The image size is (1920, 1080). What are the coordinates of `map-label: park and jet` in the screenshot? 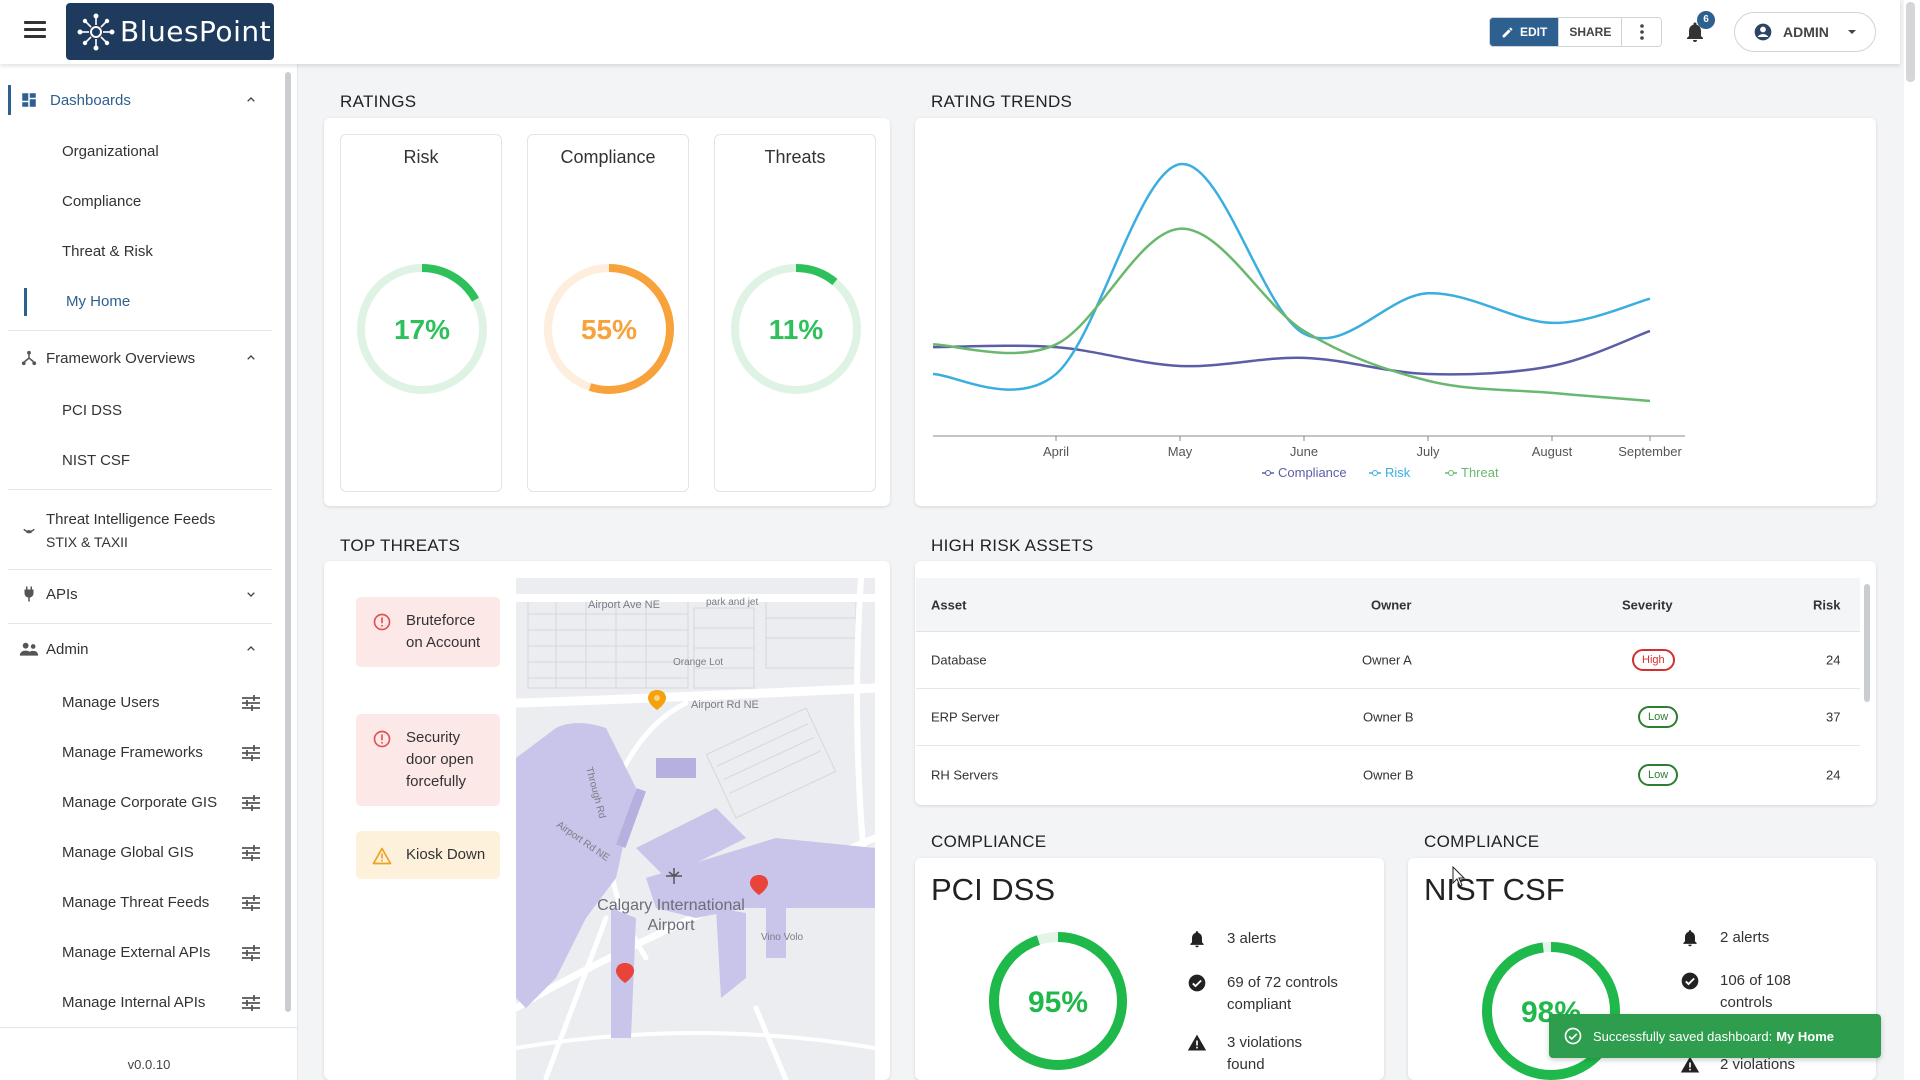 It's located at (732, 602).